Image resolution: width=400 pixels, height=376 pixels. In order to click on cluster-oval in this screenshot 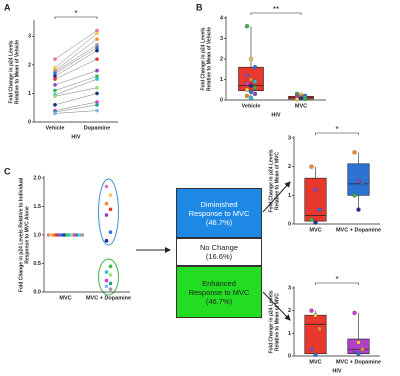, I will do `click(108, 277)`.